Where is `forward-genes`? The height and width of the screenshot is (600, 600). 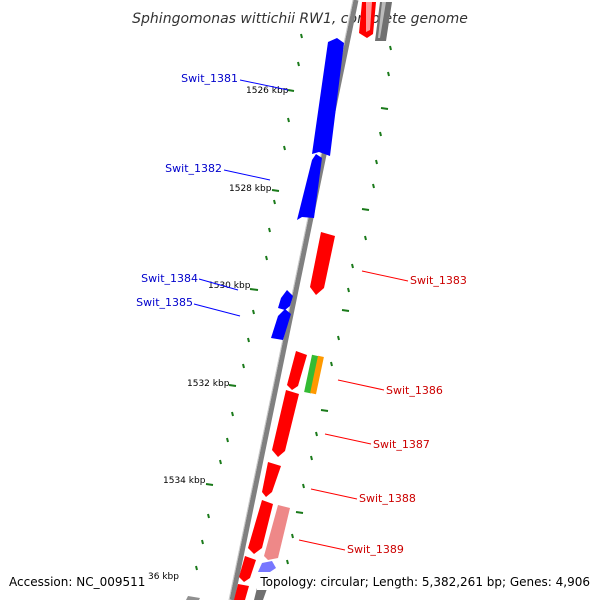
forward-genes is located at coordinates (301, 305).